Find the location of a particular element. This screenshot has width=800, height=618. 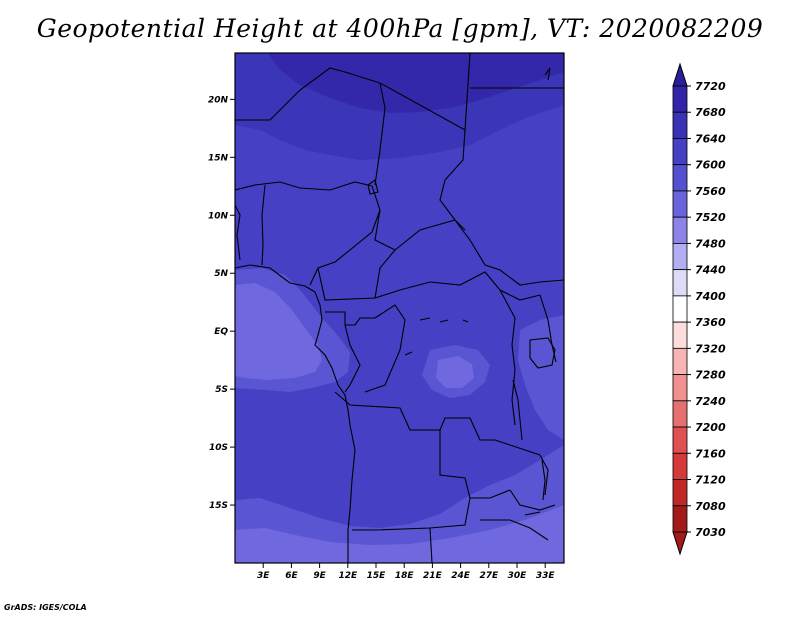

coastline-west-africa is located at coordinates (295, 413).